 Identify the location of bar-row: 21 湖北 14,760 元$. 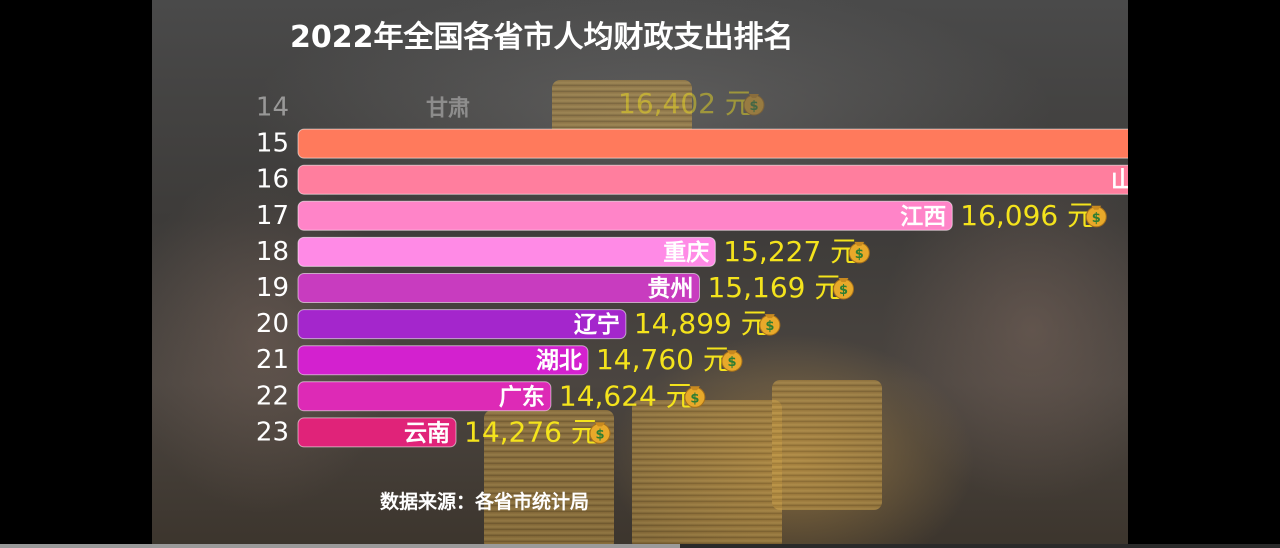
(499, 359).